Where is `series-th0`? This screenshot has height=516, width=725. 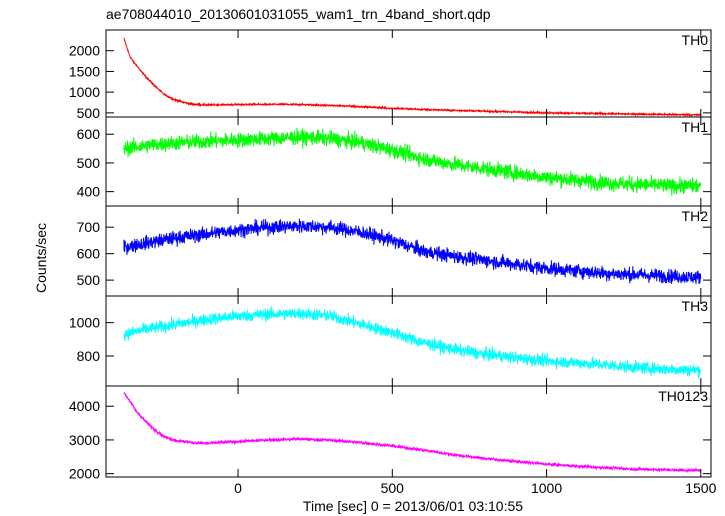 series-th0 is located at coordinates (412, 77).